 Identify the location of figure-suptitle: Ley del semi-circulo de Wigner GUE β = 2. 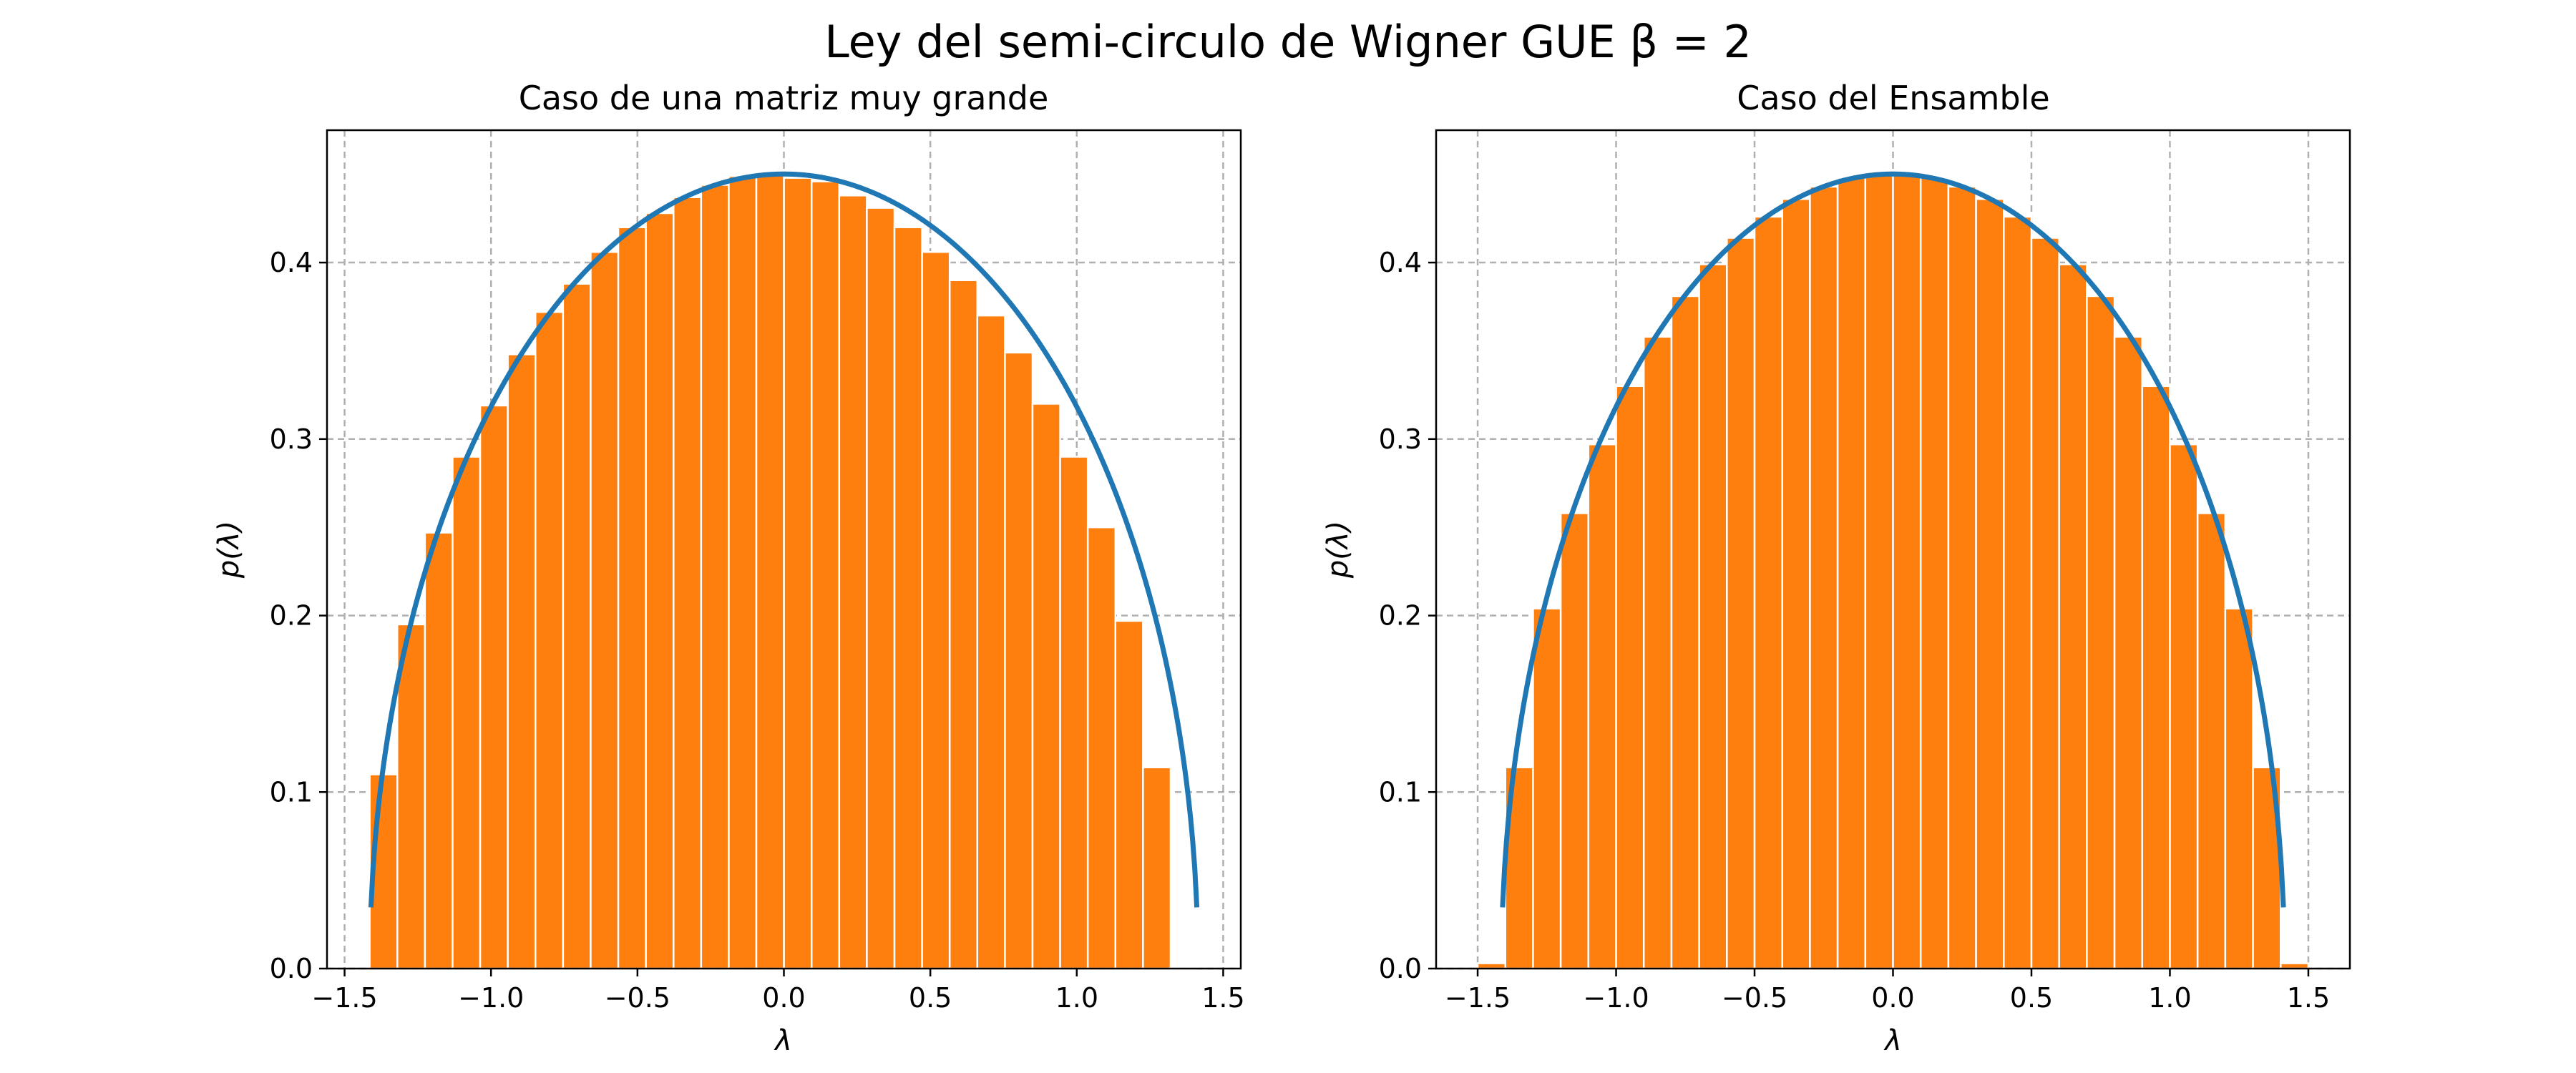
(1288, 42).